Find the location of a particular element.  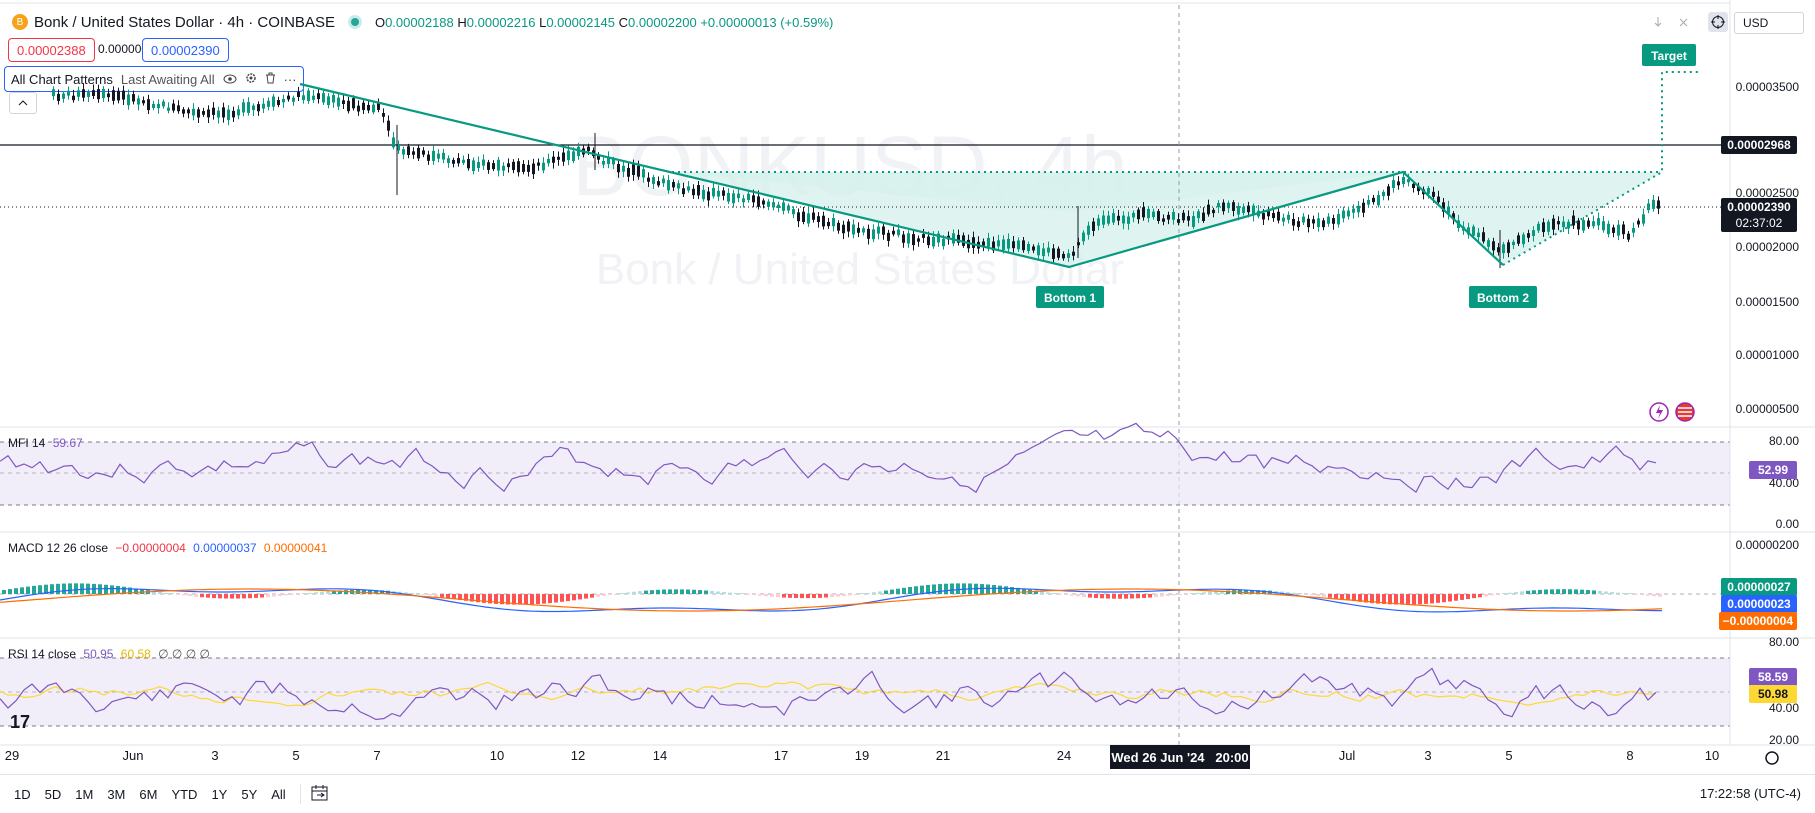

range-1m: 1M is located at coordinates (84, 794).